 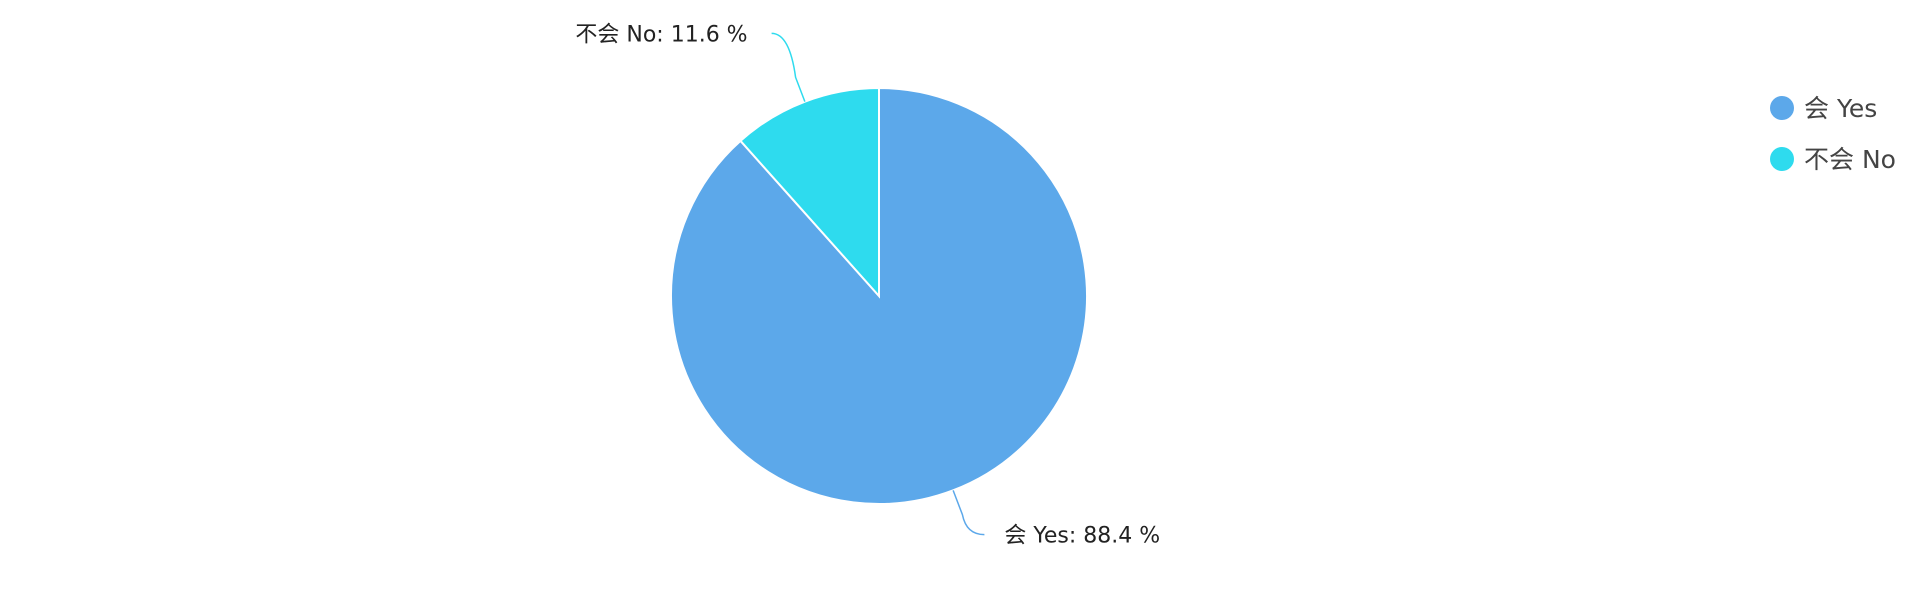 I want to click on legend-label-1: 不会 No, so click(x=1850, y=159).